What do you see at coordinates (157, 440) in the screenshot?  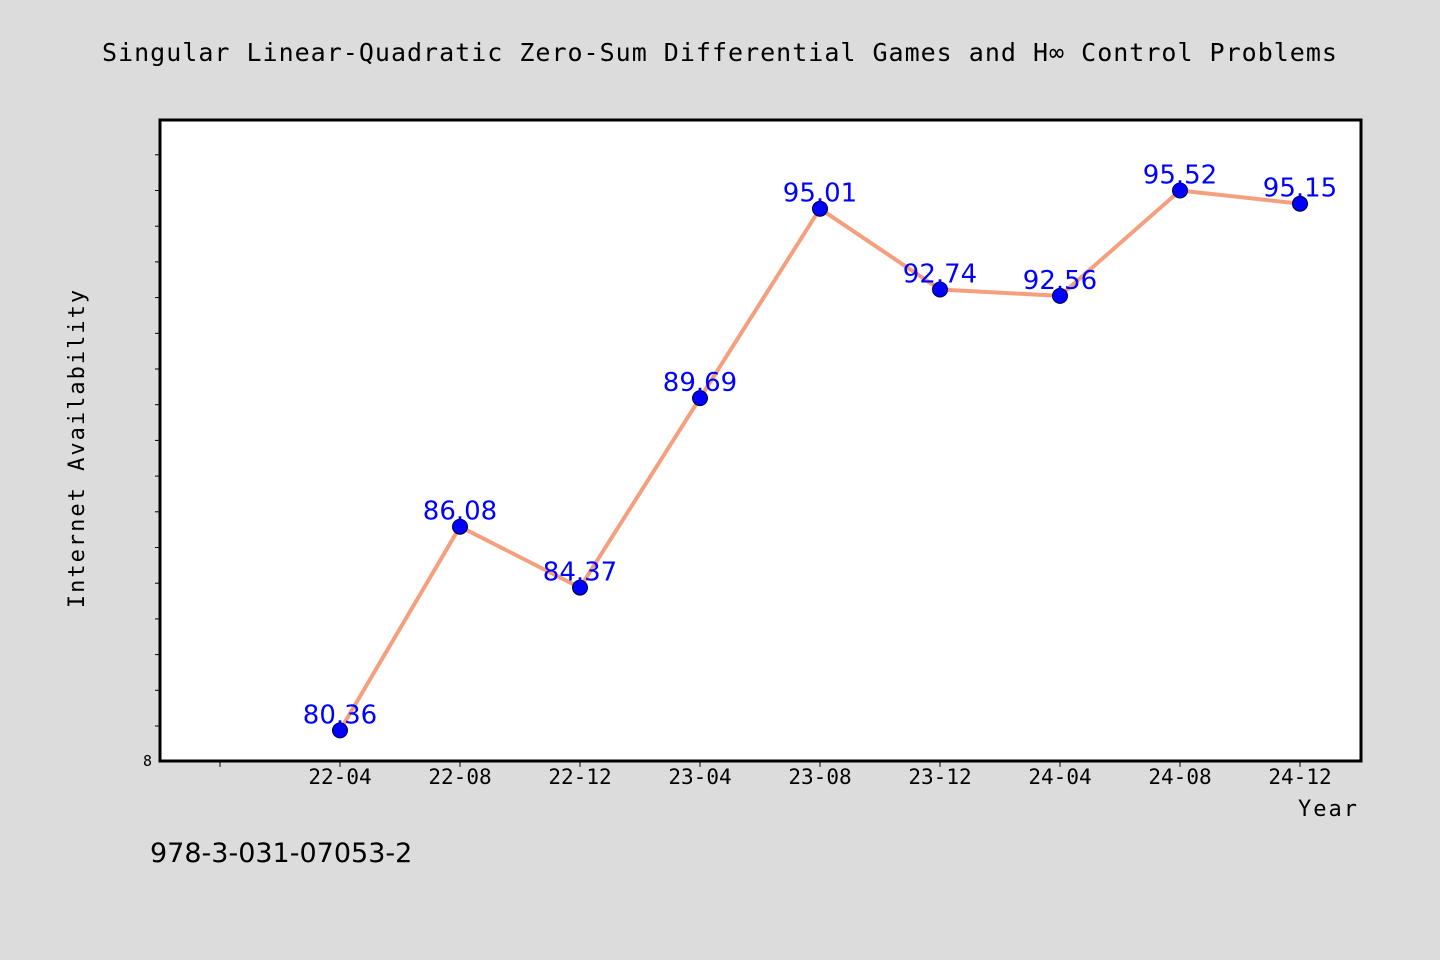 I see `y-axis-ticks` at bounding box center [157, 440].